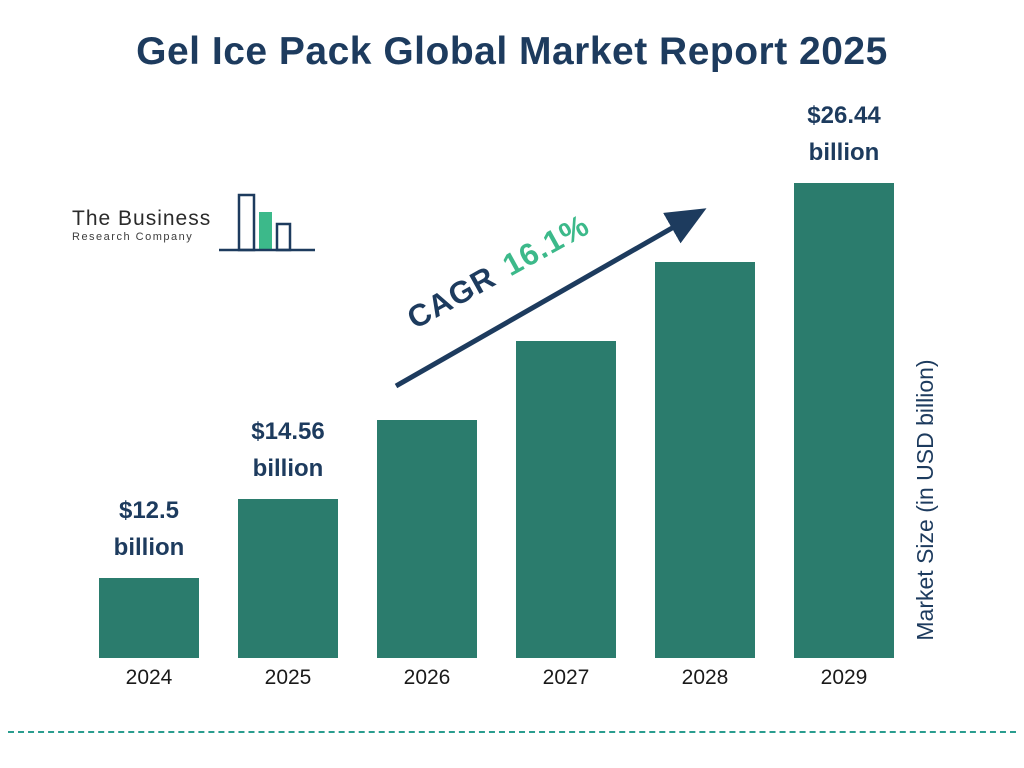  I want to click on bar-value-label: $26.44 billion, so click(844, 133).